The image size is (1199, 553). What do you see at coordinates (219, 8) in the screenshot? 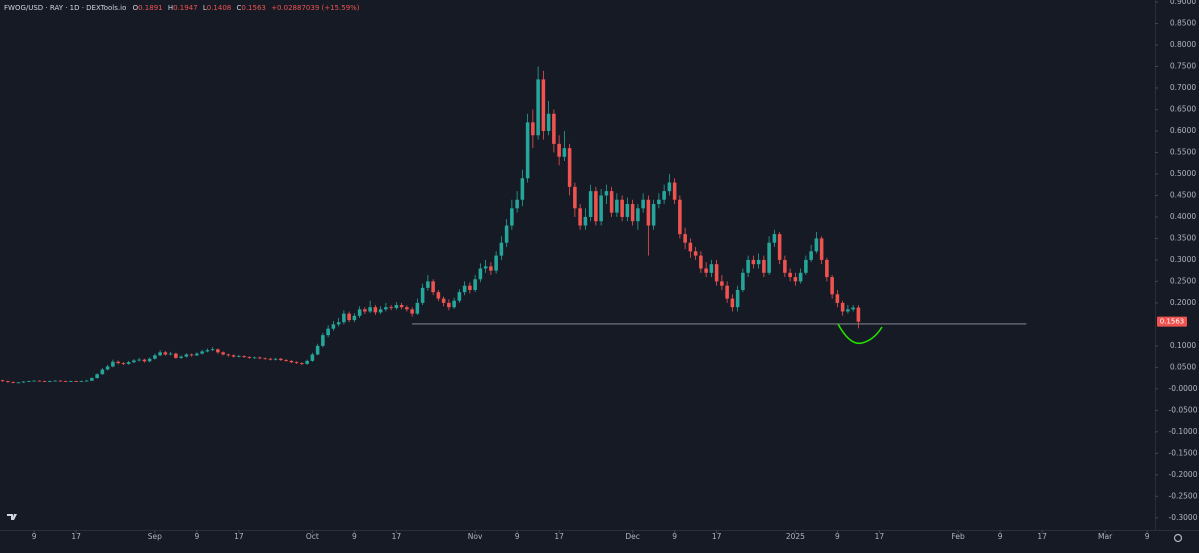
I see `ohlc-value: 0.1408` at bounding box center [219, 8].